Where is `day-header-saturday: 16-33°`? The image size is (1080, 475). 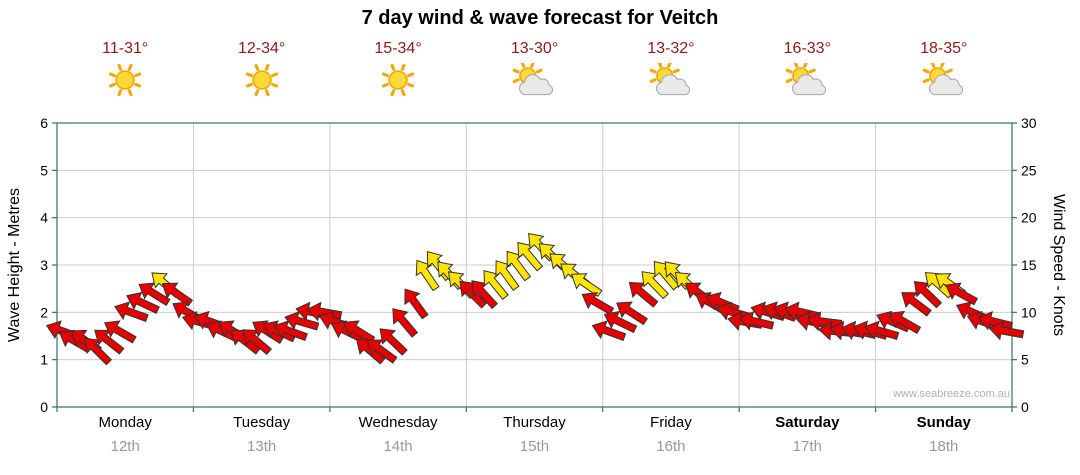
day-header-saturday: 16-33° is located at coordinates (807, 68).